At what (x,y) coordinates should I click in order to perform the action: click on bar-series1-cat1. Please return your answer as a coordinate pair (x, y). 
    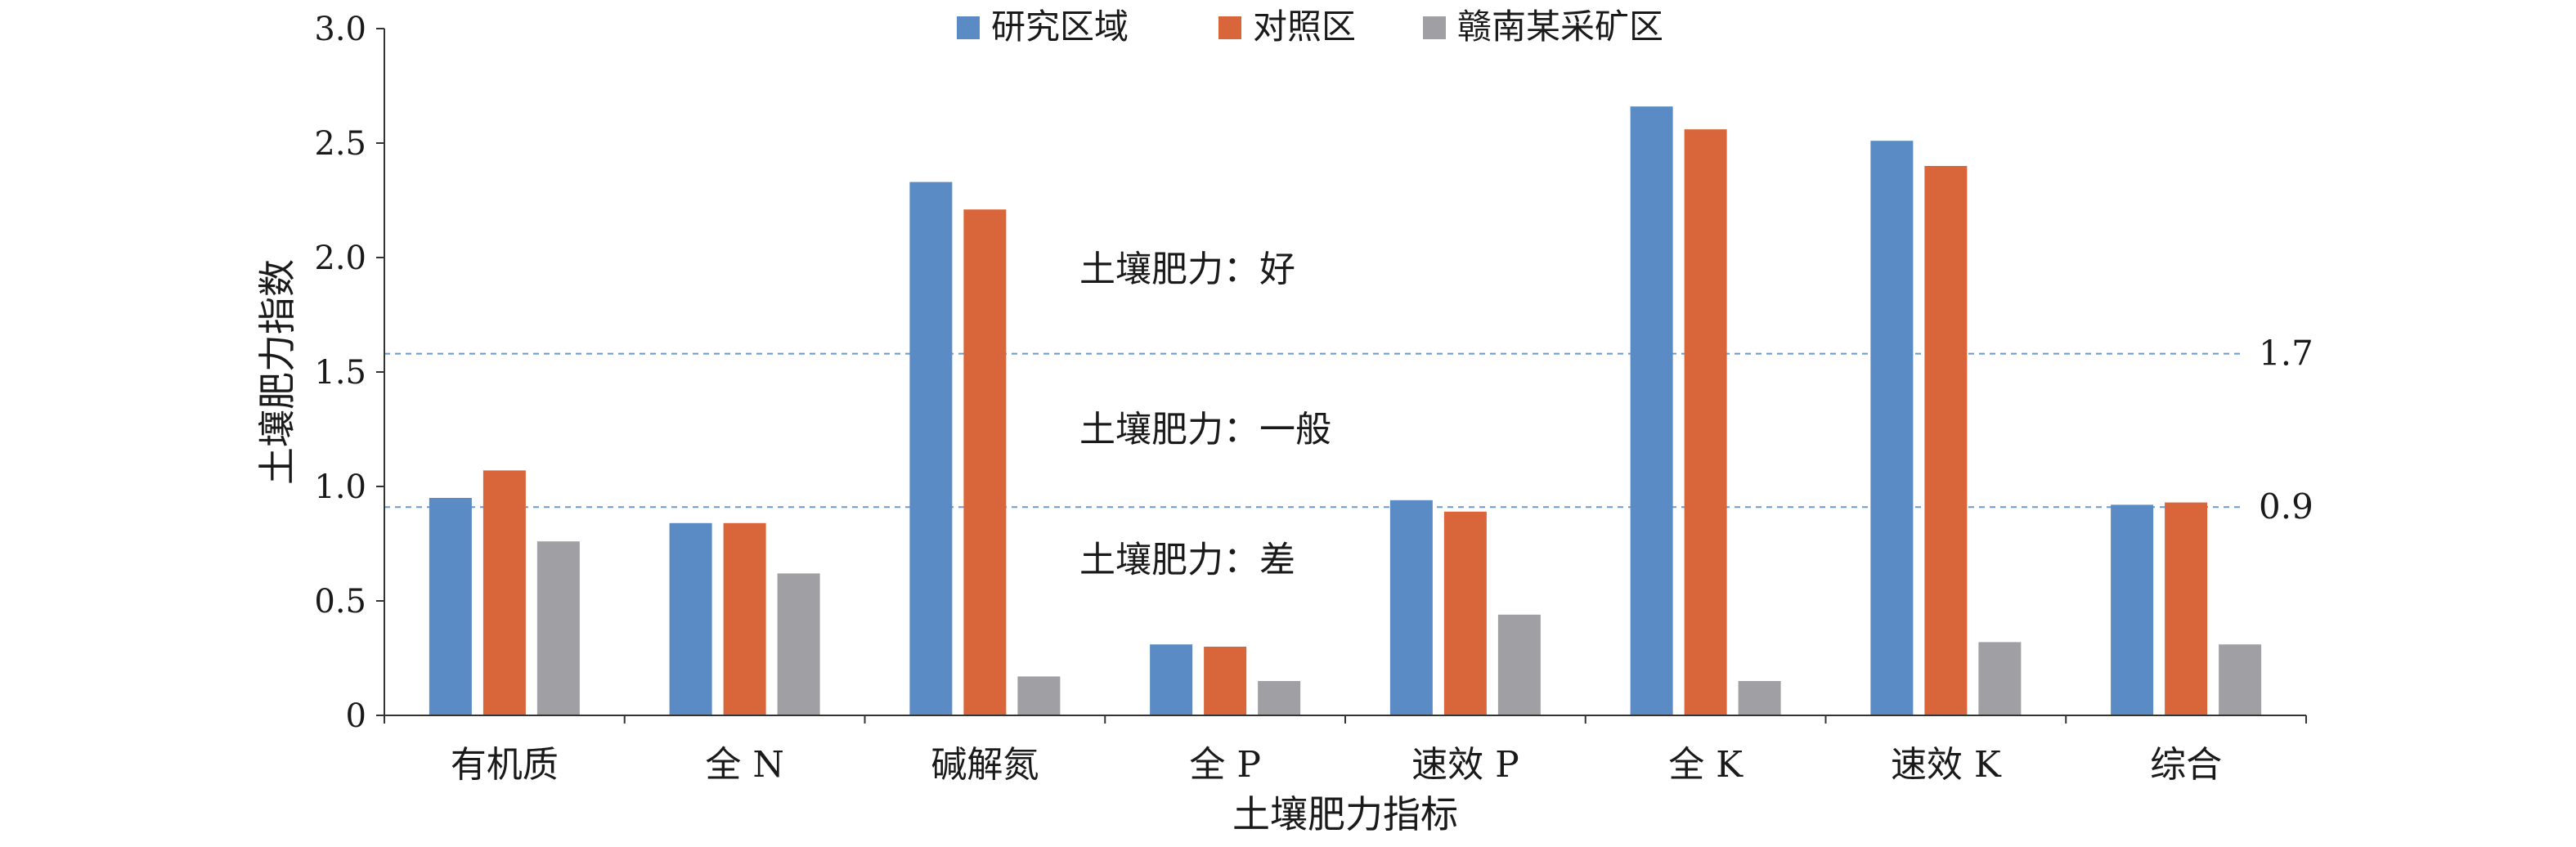
    Looking at the image, I should click on (744, 618).